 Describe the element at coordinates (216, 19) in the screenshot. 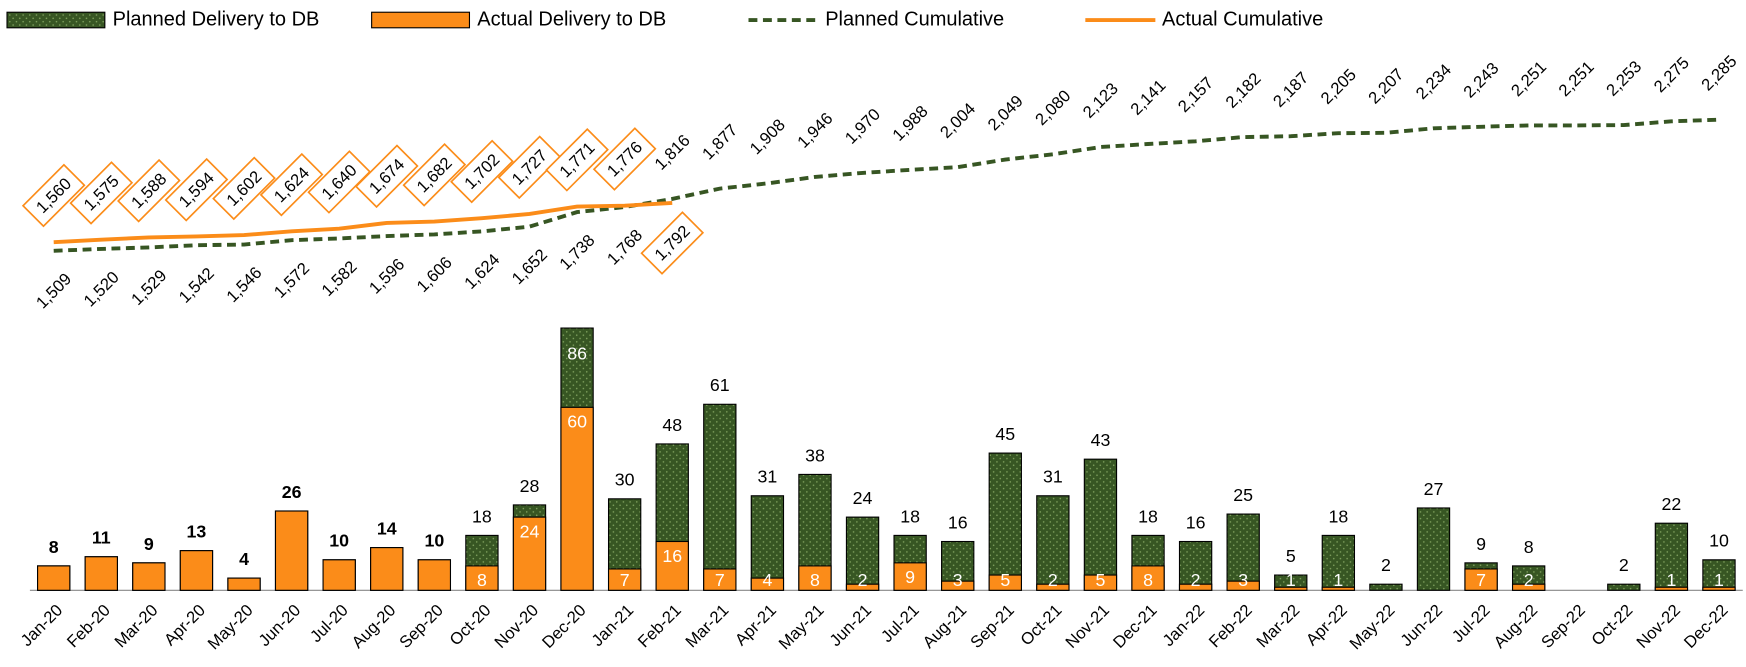

I see `legend-label: Planned Delivery to DB` at that location.